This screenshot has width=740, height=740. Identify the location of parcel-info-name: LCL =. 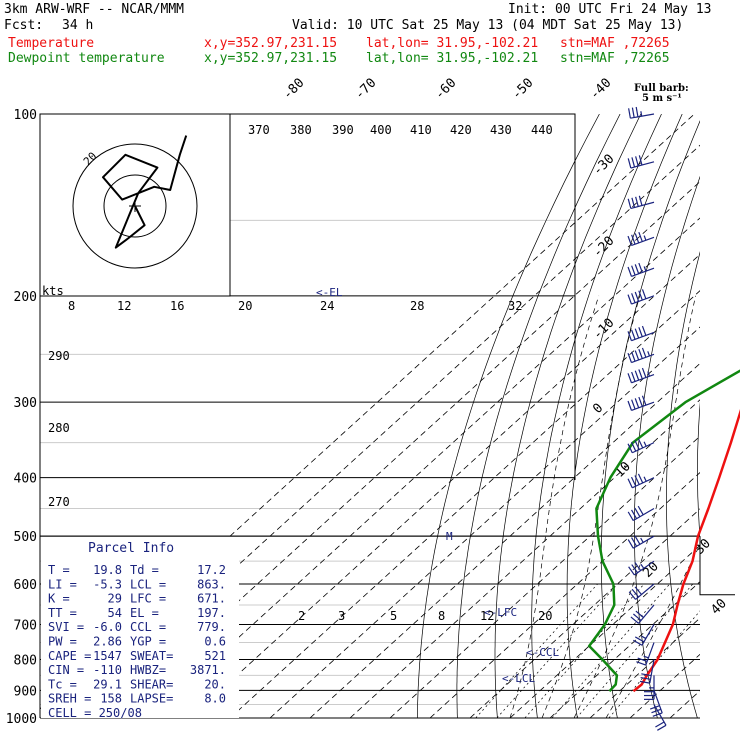
(148, 584).